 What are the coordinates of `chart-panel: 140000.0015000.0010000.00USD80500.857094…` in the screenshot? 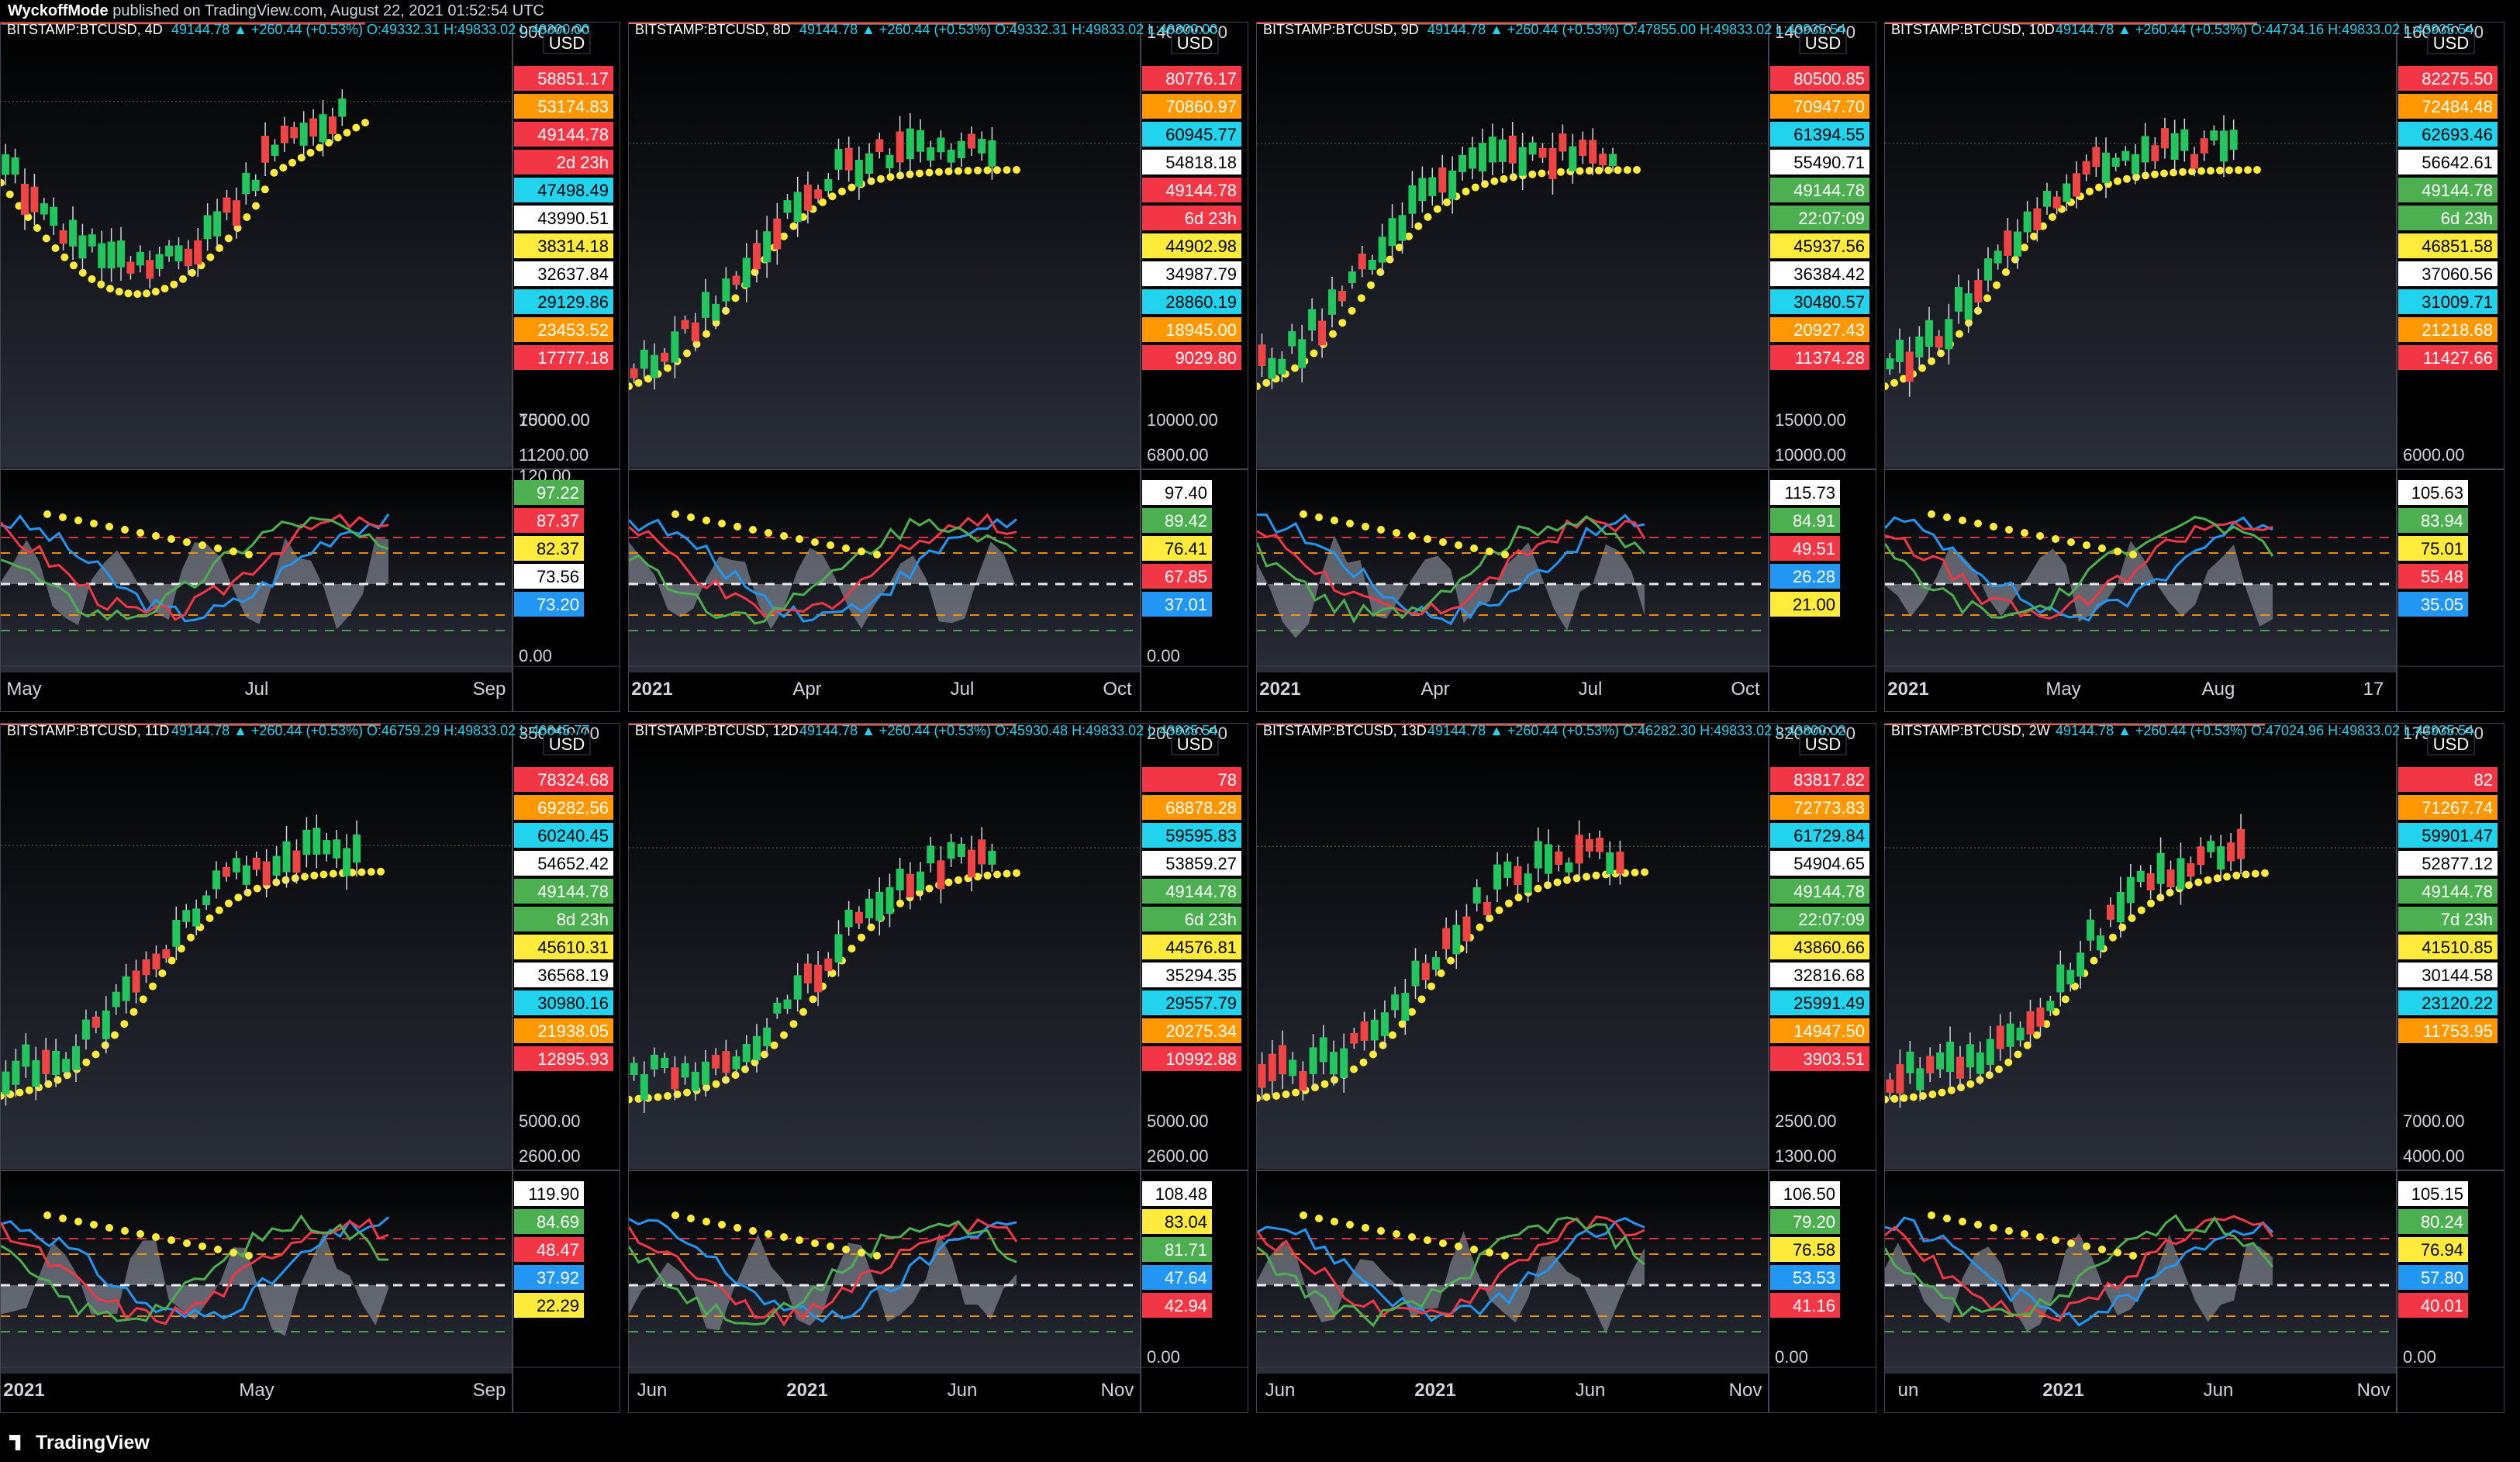 It's located at (1566, 367).